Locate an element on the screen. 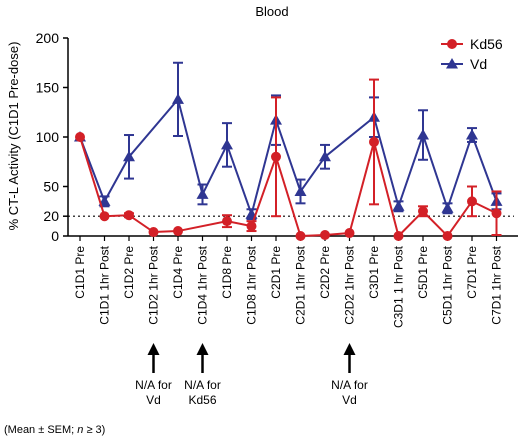  y-tick-label: 50 is located at coordinates (51, 187).